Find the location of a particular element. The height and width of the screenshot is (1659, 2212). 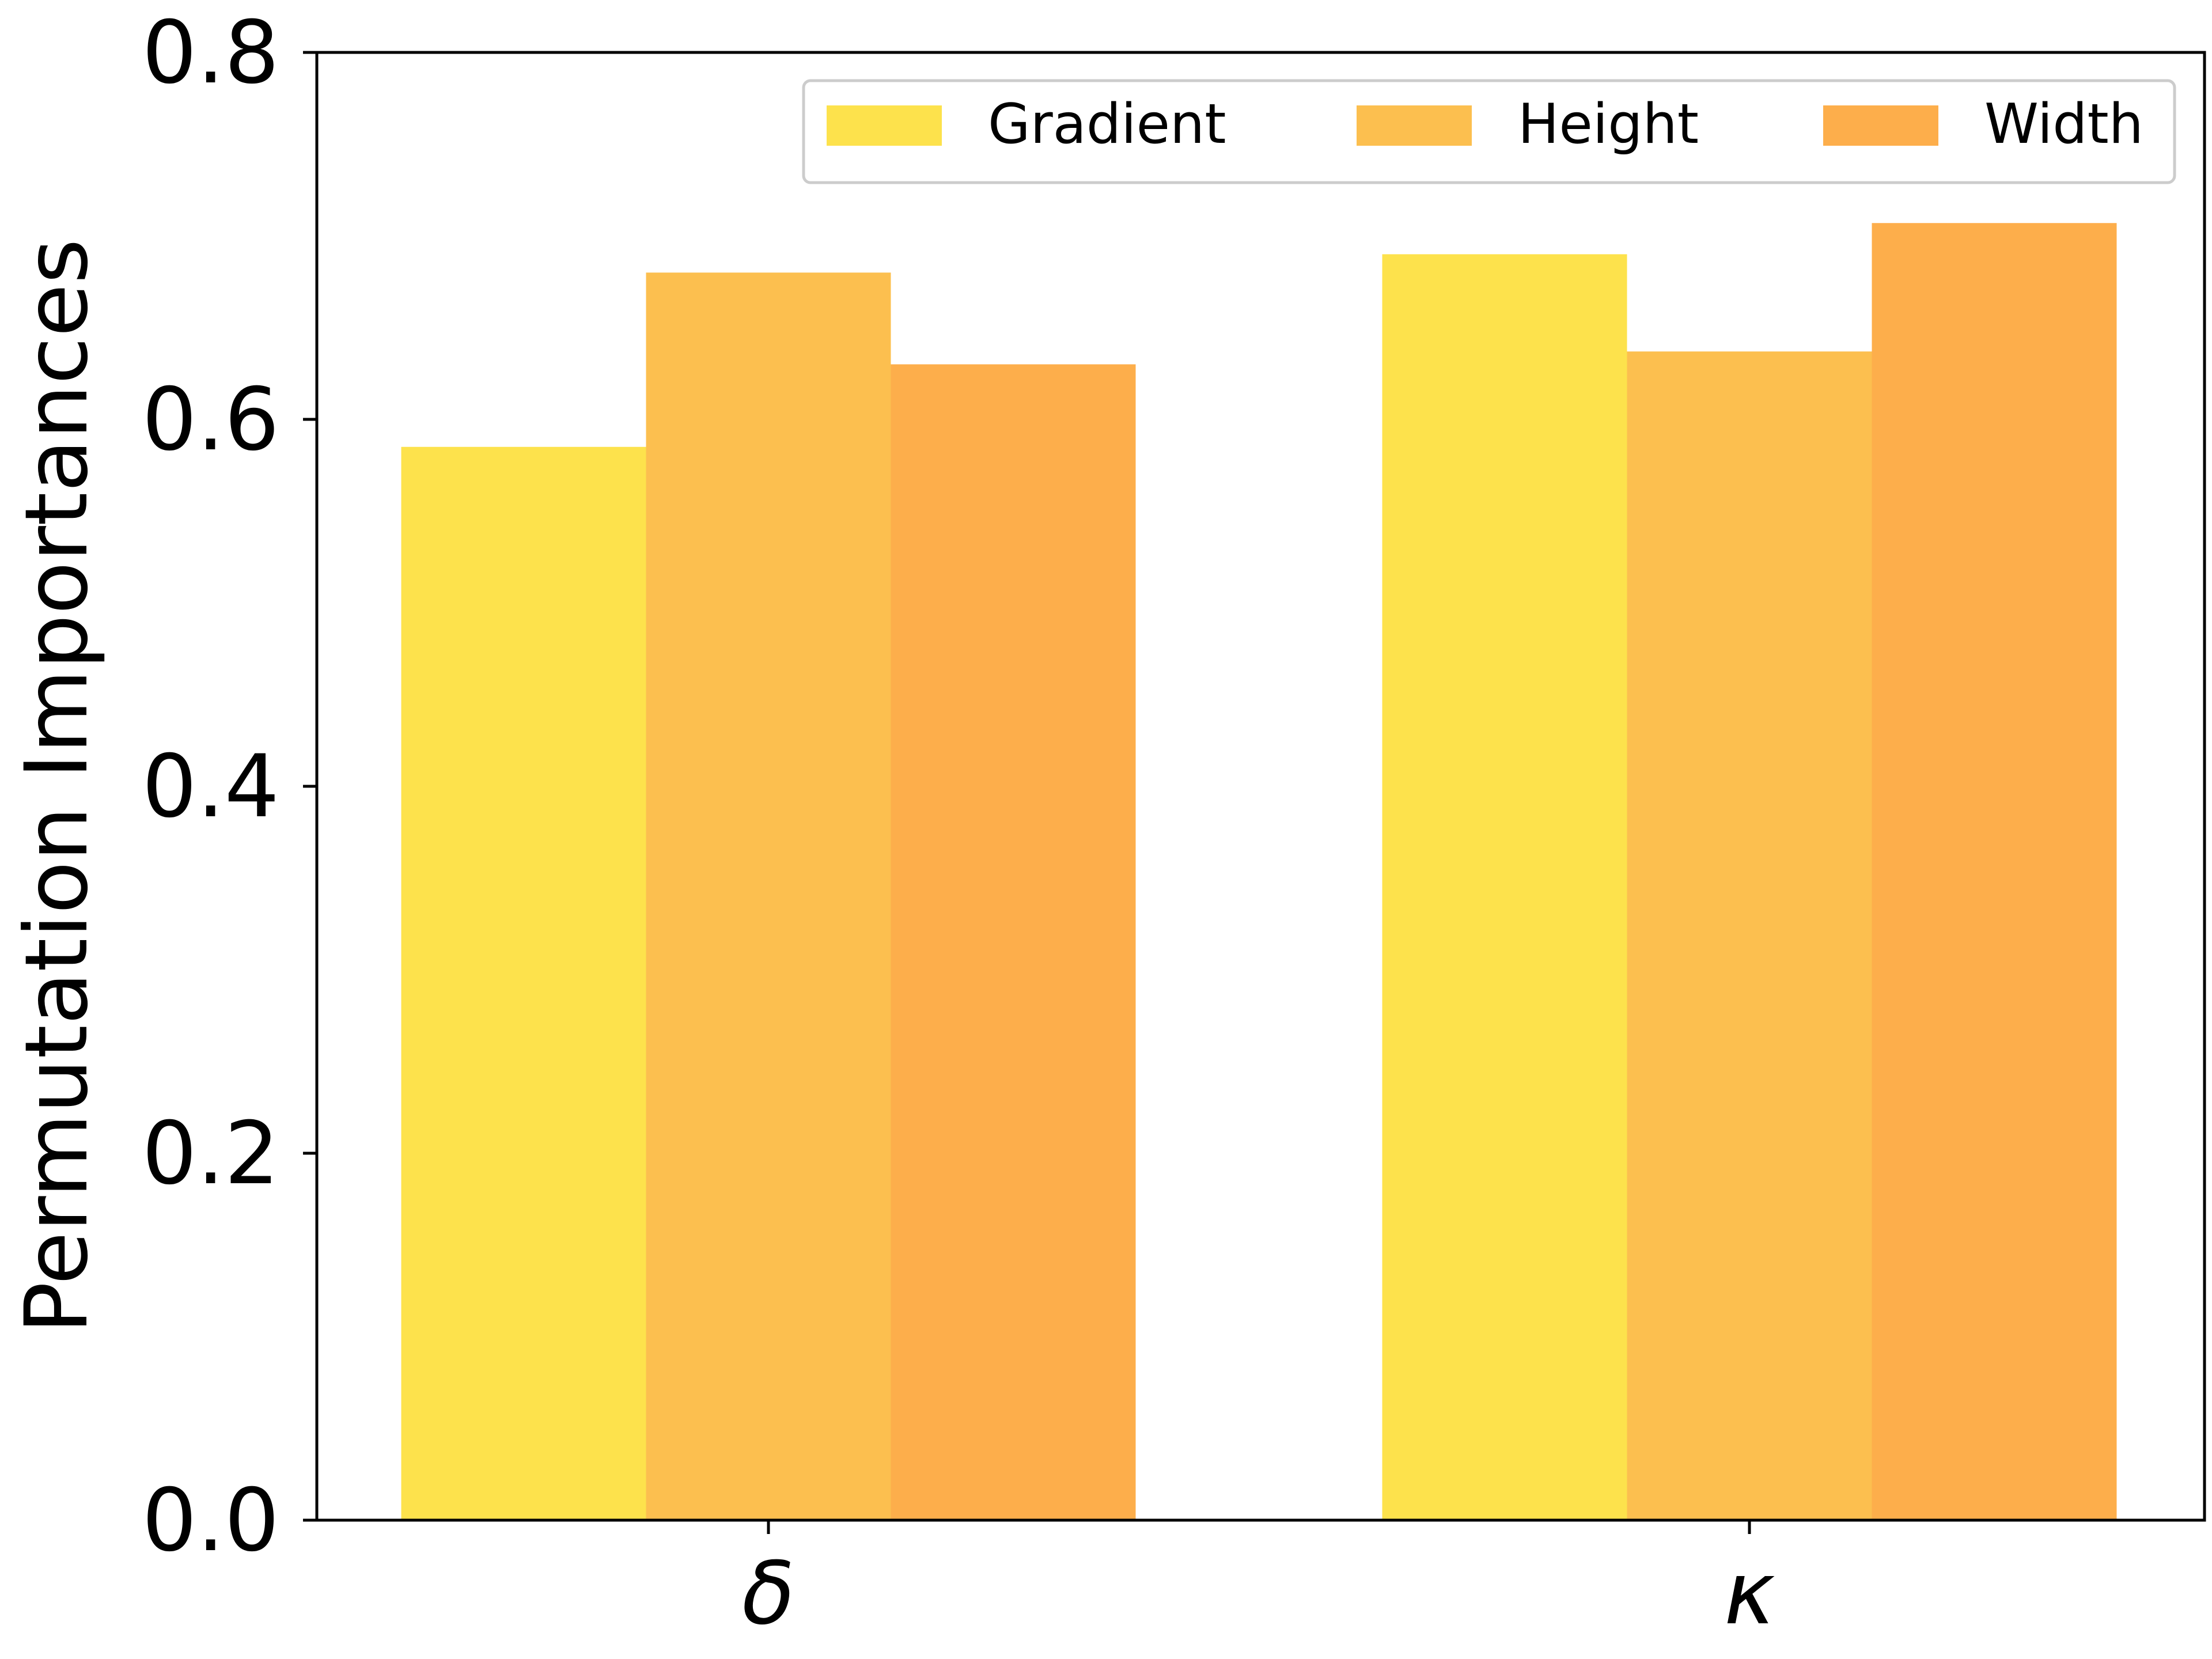

y-tick-label: 0.4 is located at coordinates (210, 787).